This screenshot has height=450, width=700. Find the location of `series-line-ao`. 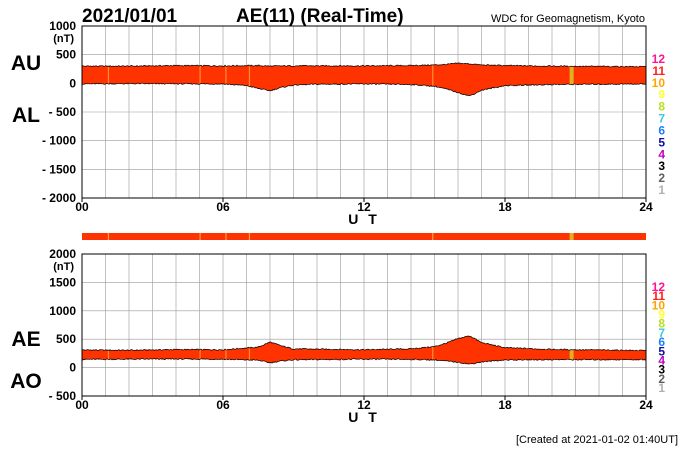

series-line-ao is located at coordinates (364, 361).